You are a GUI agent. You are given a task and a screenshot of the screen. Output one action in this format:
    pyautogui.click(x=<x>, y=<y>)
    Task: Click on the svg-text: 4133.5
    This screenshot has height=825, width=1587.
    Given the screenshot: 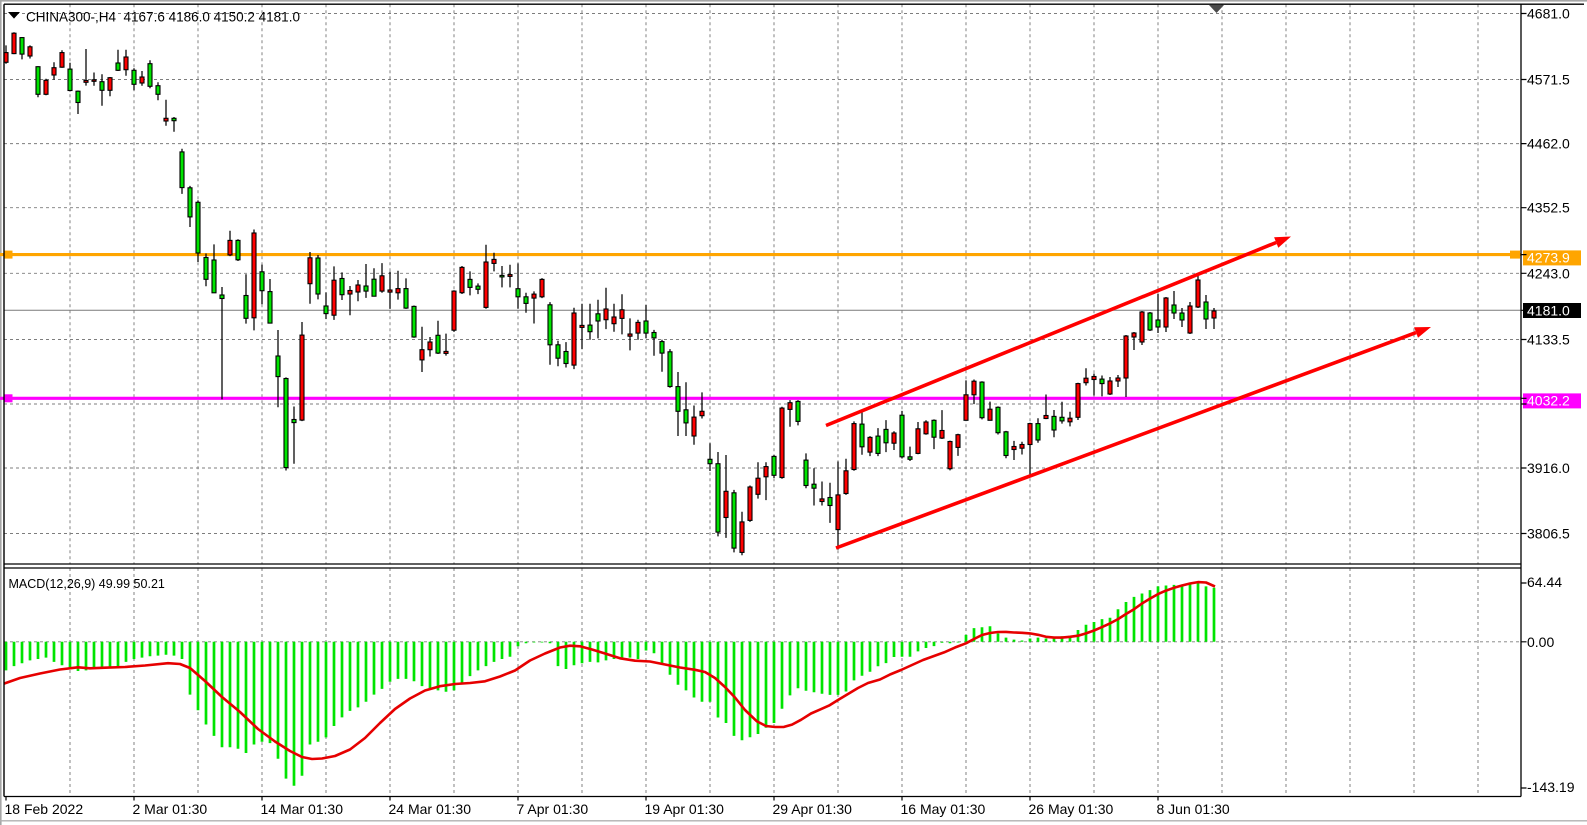 What is the action you would take?
    pyautogui.click(x=1548, y=340)
    